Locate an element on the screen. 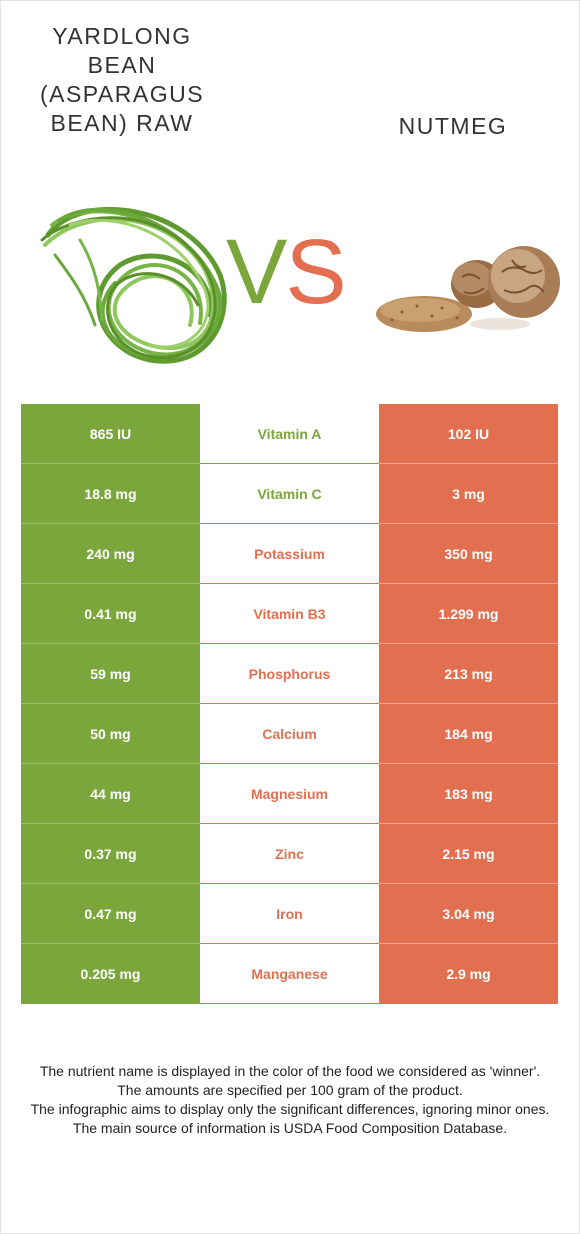 This screenshot has height=1234, width=580. right-food-value: 3.04 mg is located at coordinates (468, 914).